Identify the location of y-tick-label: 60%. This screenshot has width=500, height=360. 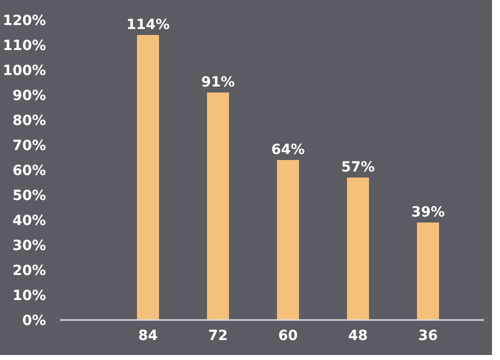
(29, 170).